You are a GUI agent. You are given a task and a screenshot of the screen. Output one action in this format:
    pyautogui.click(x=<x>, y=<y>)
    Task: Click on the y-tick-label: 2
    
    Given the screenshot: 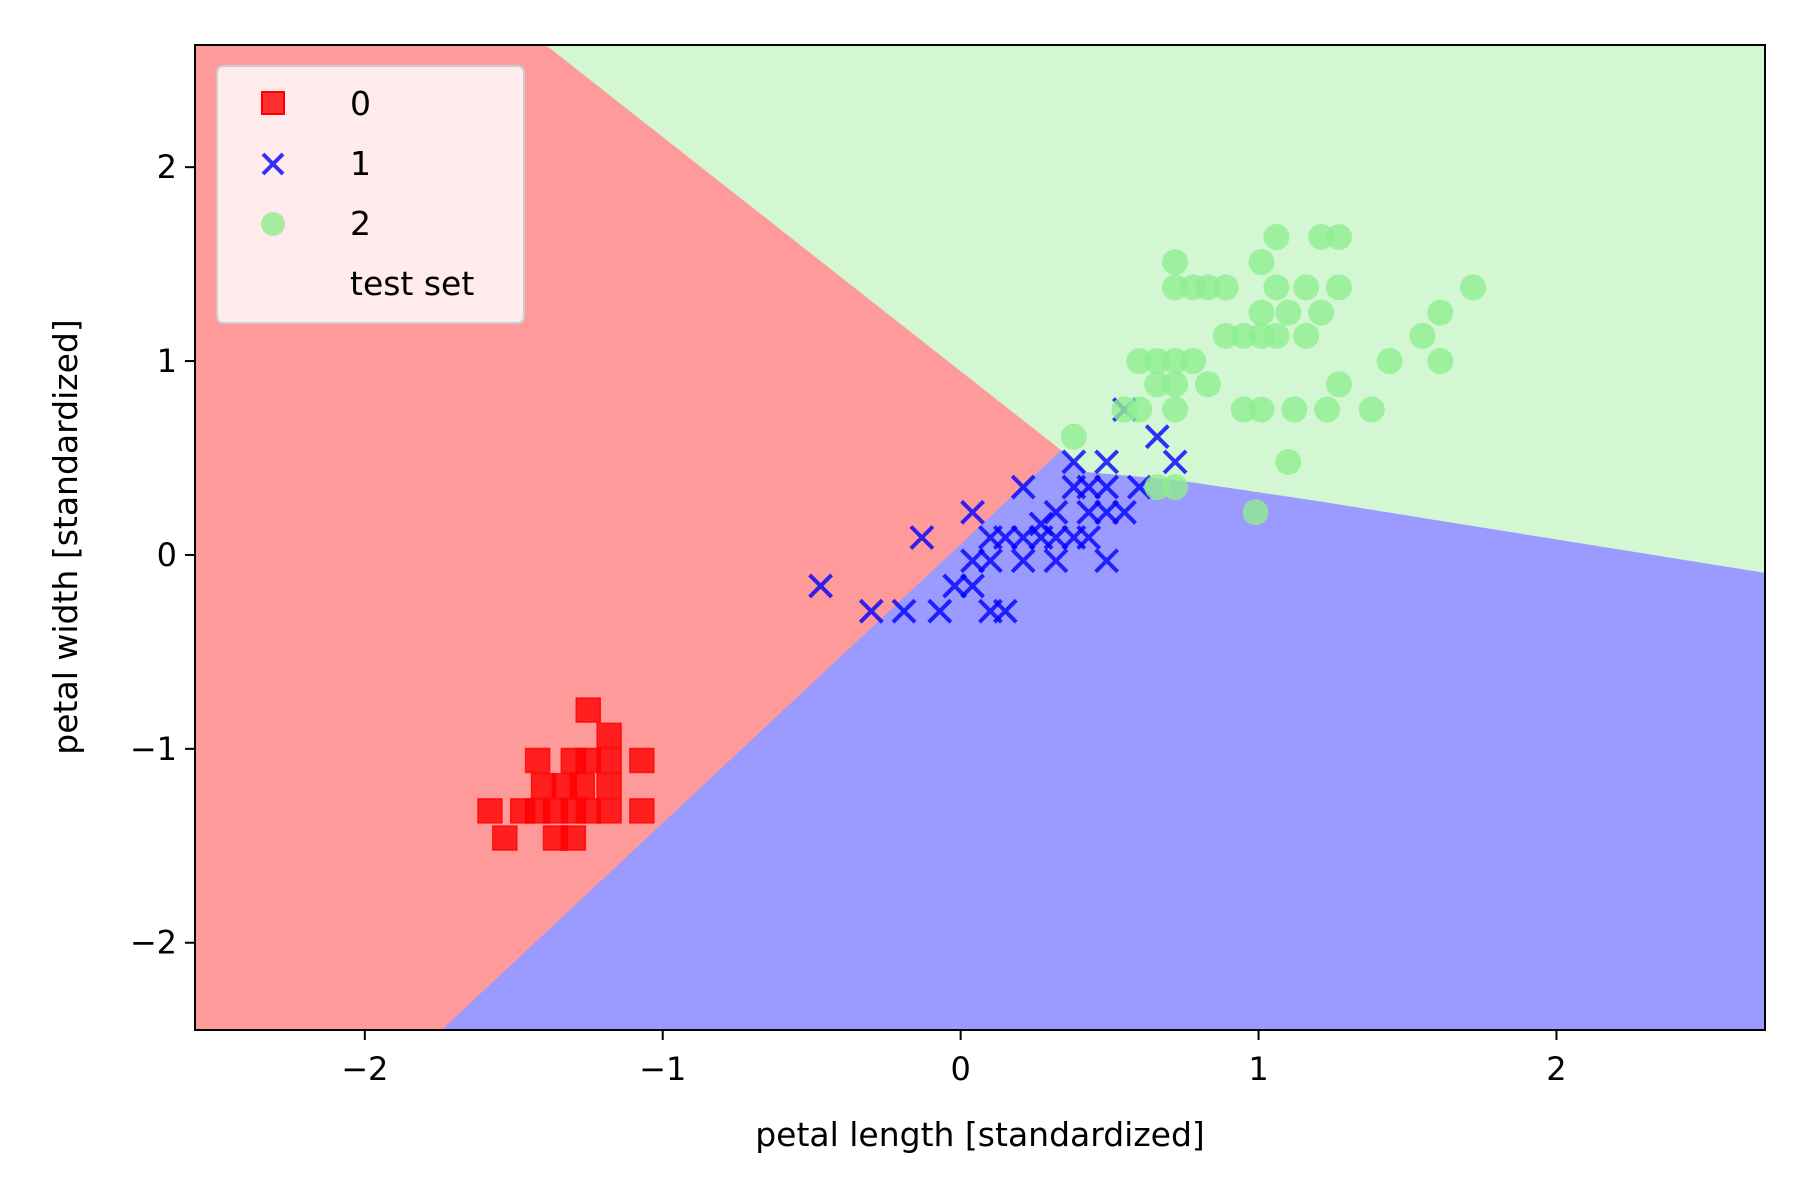 What is the action you would take?
    pyautogui.click(x=167, y=167)
    